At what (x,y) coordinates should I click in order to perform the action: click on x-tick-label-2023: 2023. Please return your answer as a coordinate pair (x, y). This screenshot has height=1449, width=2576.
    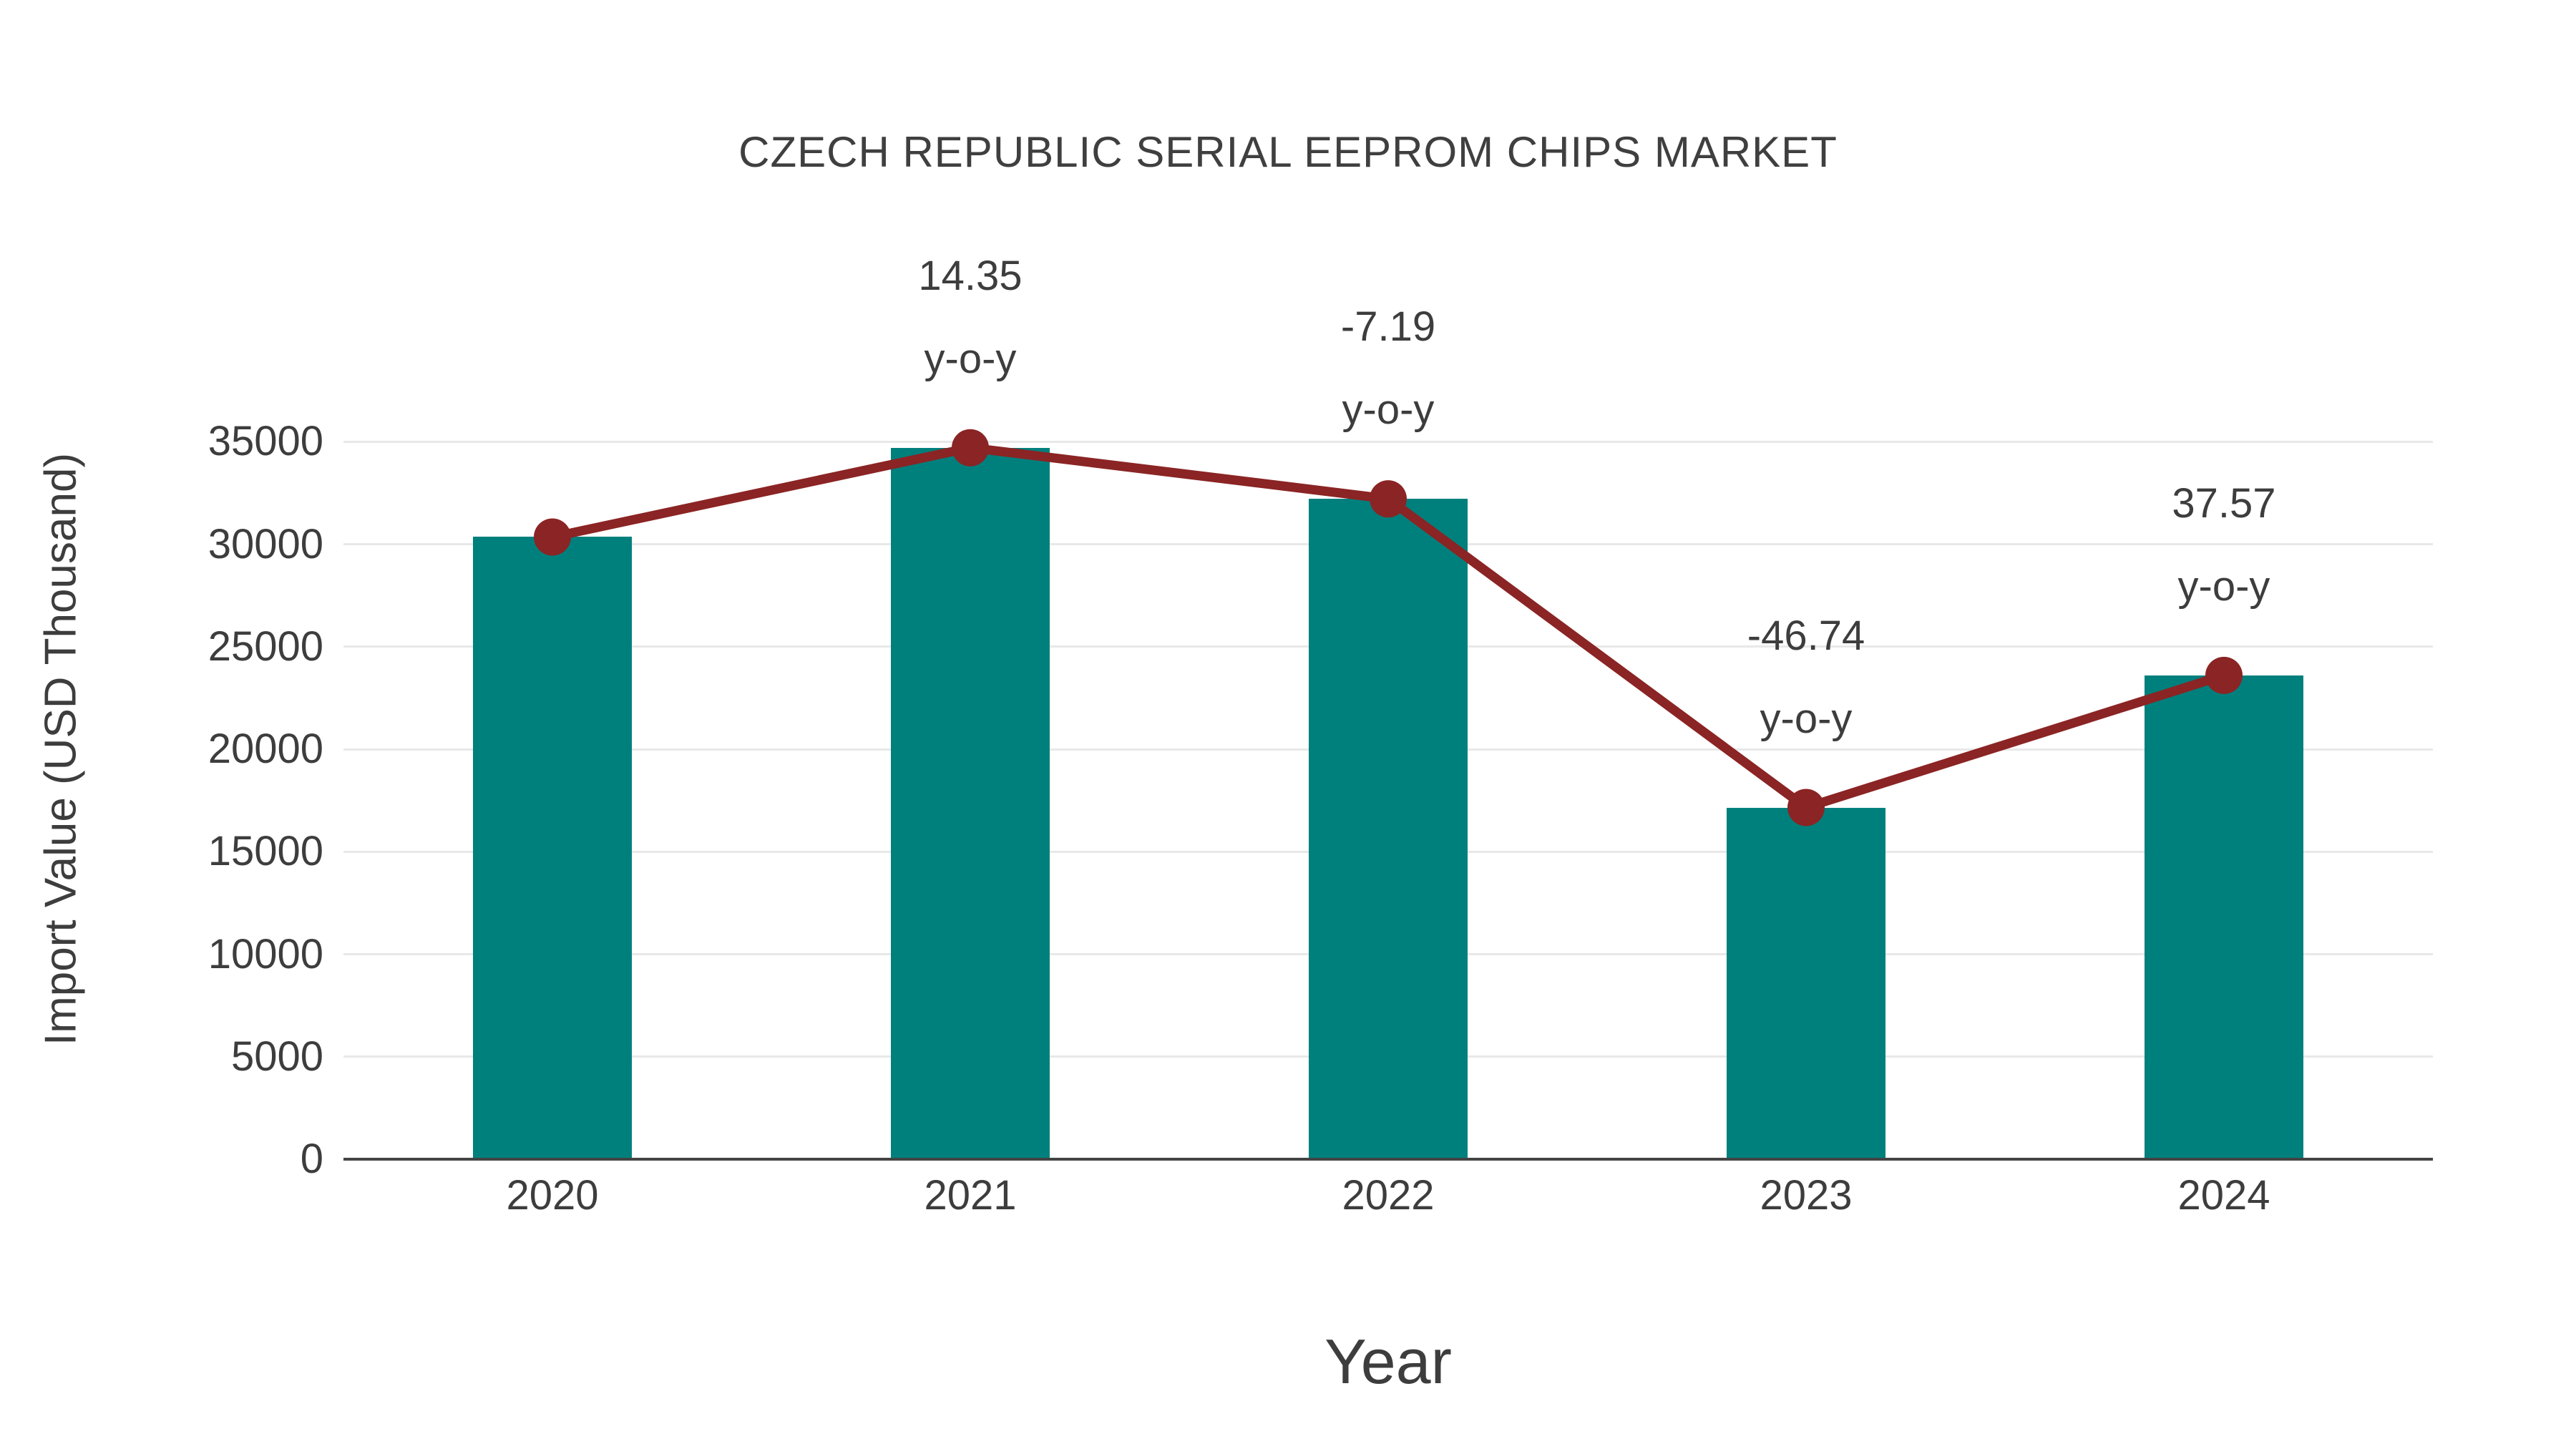
    Looking at the image, I should click on (1806, 1195).